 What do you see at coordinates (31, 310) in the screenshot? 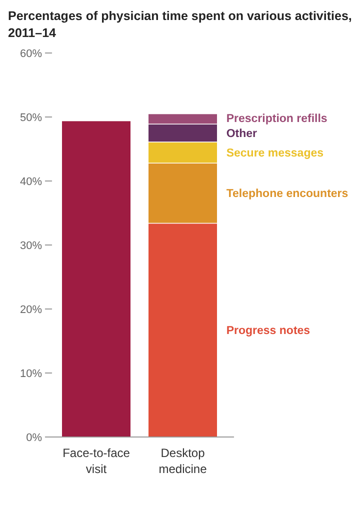
I see `y-tick-label: 20%` at bounding box center [31, 310].